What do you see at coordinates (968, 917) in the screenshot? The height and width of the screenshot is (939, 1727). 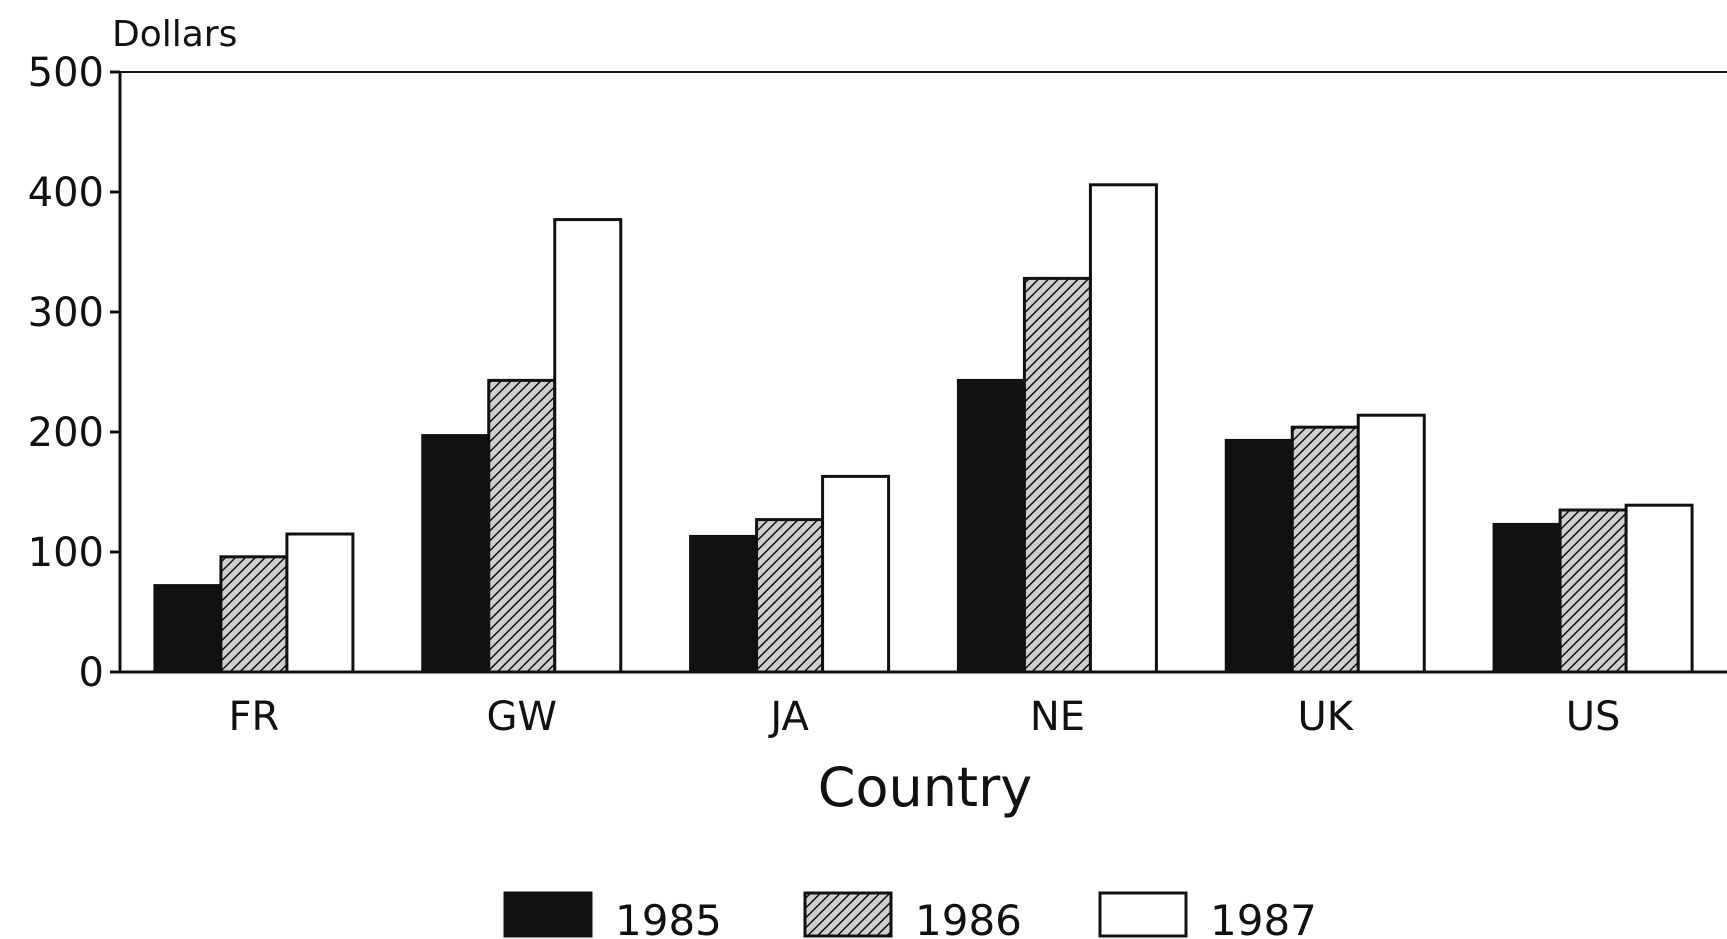 I see `legend-label: 1986` at bounding box center [968, 917].